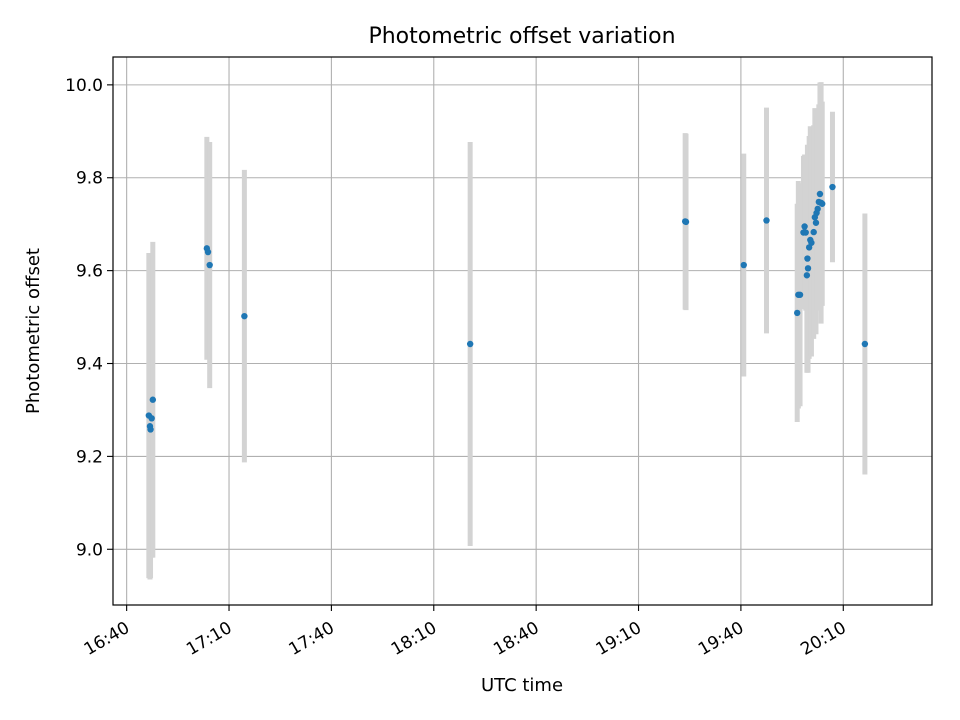  I want to click on y-tick-label: 9.8, so click(89, 179).